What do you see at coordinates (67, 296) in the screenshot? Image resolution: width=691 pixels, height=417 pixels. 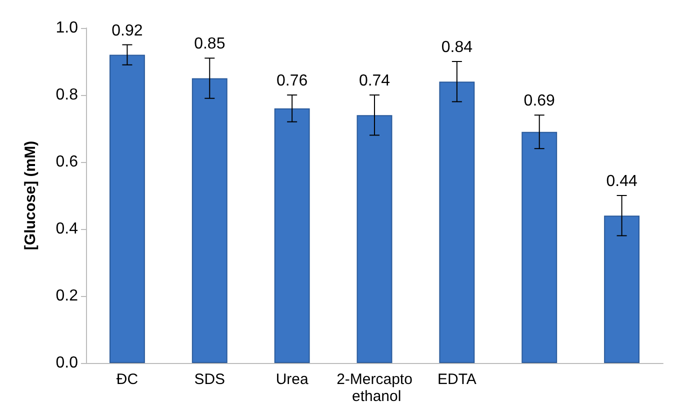 I see `y-tick-label: 0.2` at bounding box center [67, 296].